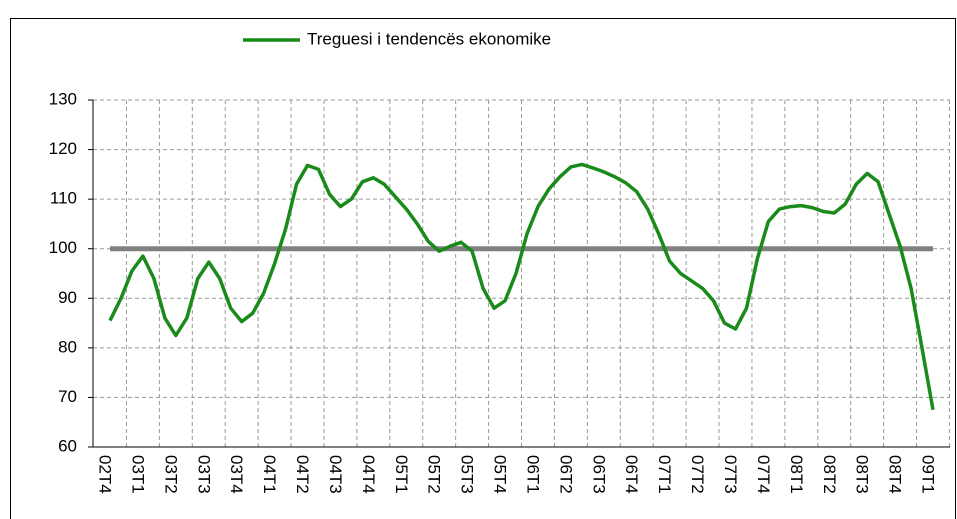  Describe the element at coordinates (429, 38) in the screenshot. I see `legend-label: Treguesi i tendencës ekonomike` at that location.